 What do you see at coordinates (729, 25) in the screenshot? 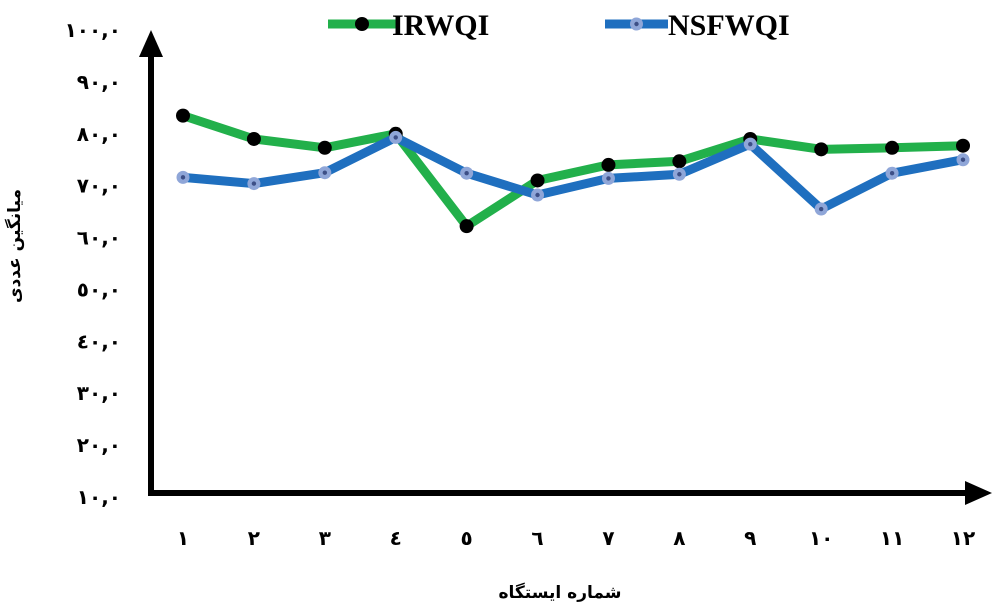
I see `legend-label: NSFWQI` at bounding box center [729, 25].